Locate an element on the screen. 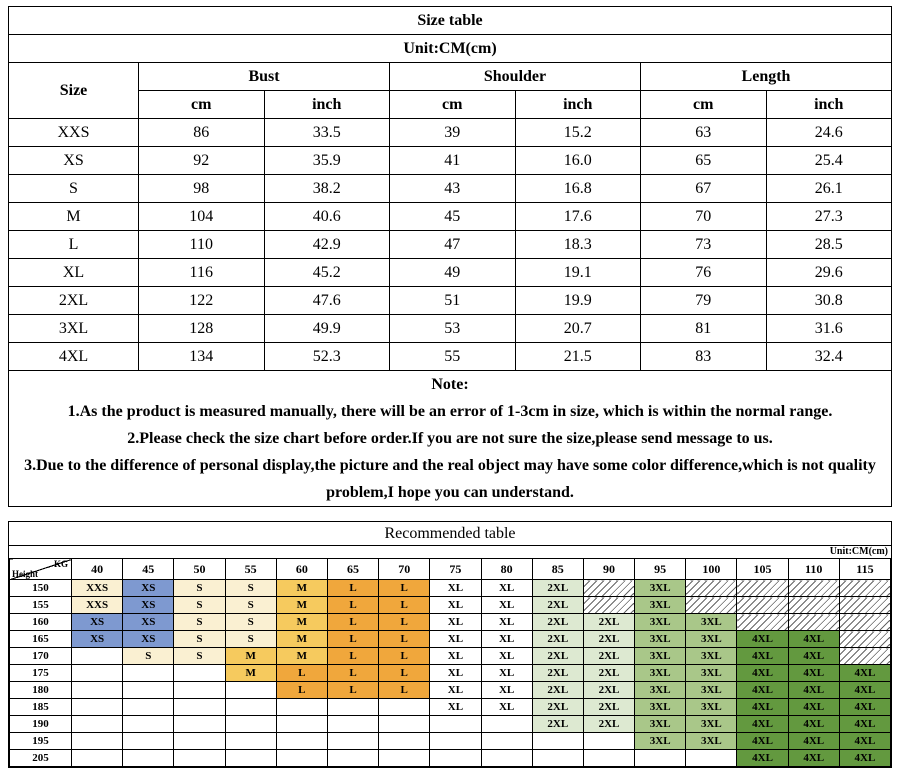  size-row-3XL: 3XL 128 49.9 53 20.7 81 31.6 is located at coordinates (450, 328).